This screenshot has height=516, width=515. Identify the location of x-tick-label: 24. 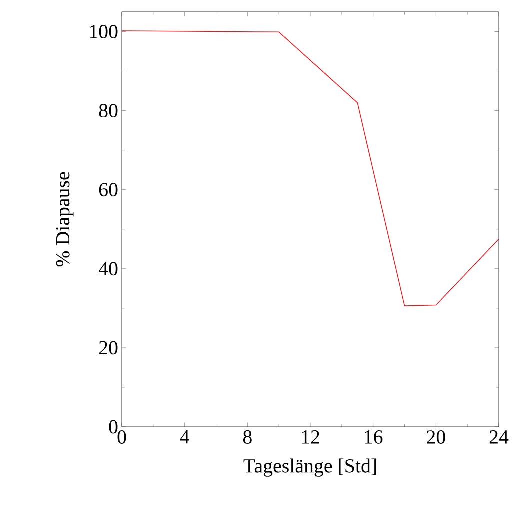
(499, 437).